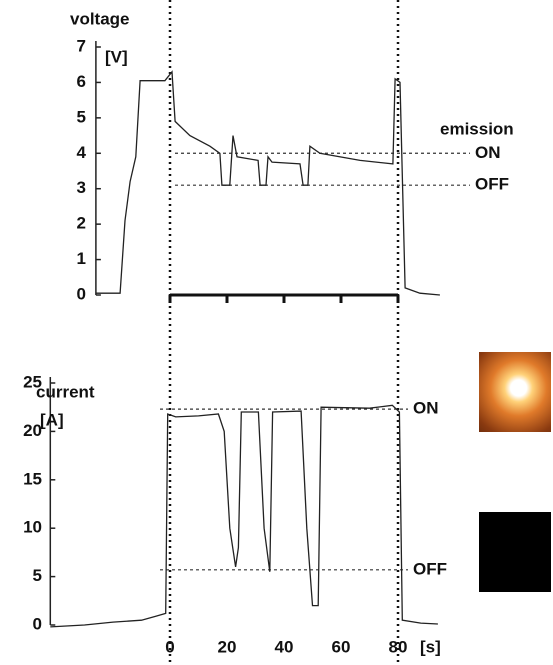 The image size is (553, 665). What do you see at coordinates (32, 381) in the screenshot?
I see `y-tick-label: 25` at bounding box center [32, 381].